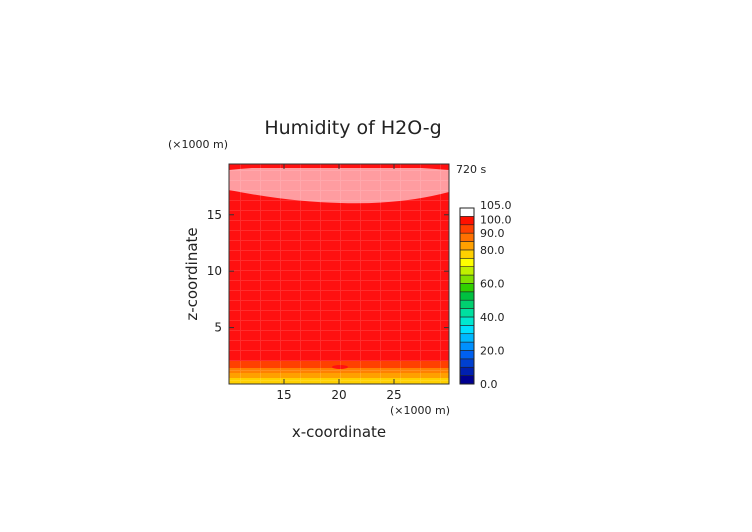  I want to click on x-axis-ticks: 15 20 25, so click(339, 283).